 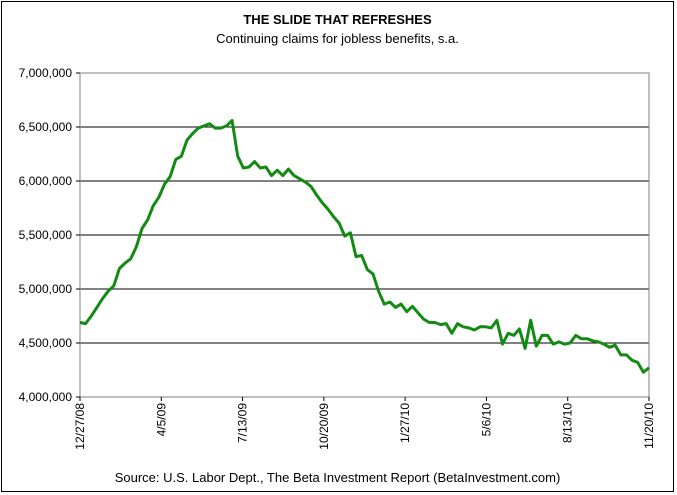 What do you see at coordinates (161, 420) in the screenshot?
I see `x-tick-label: 4/5/09` at bounding box center [161, 420].